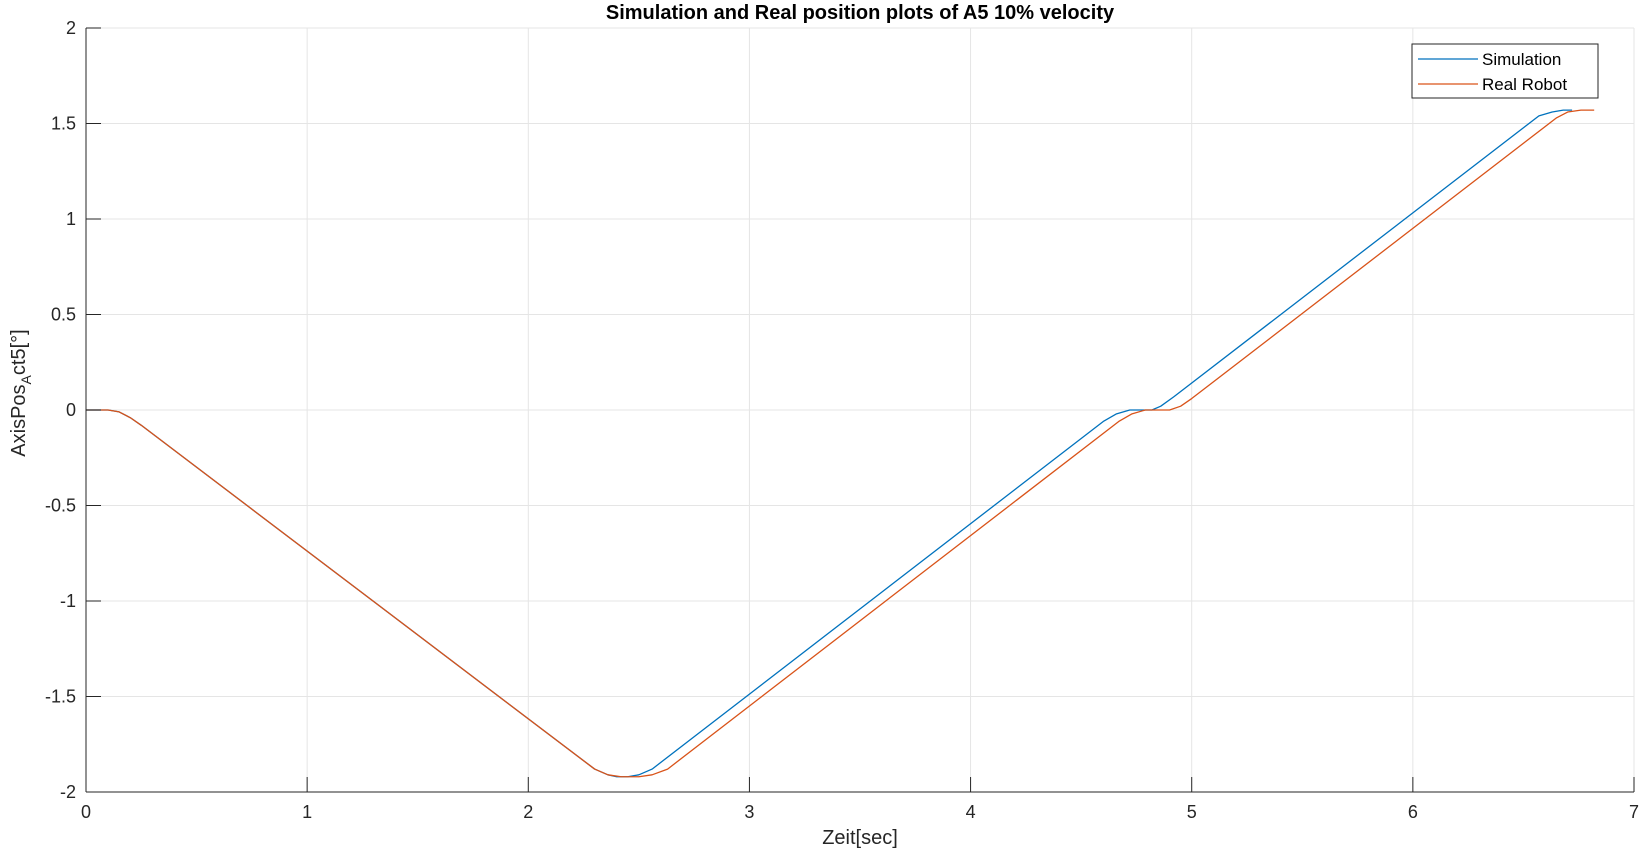  What do you see at coordinates (68, 792) in the screenshot?
I see `y-tick-label: -2` at bounding box center [68, 792].